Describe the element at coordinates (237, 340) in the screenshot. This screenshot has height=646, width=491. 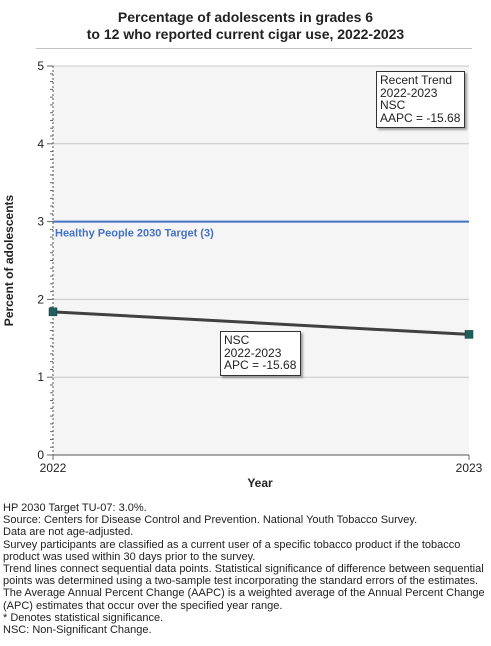
I see `segment-annotation-line-1: NSC` at that location.